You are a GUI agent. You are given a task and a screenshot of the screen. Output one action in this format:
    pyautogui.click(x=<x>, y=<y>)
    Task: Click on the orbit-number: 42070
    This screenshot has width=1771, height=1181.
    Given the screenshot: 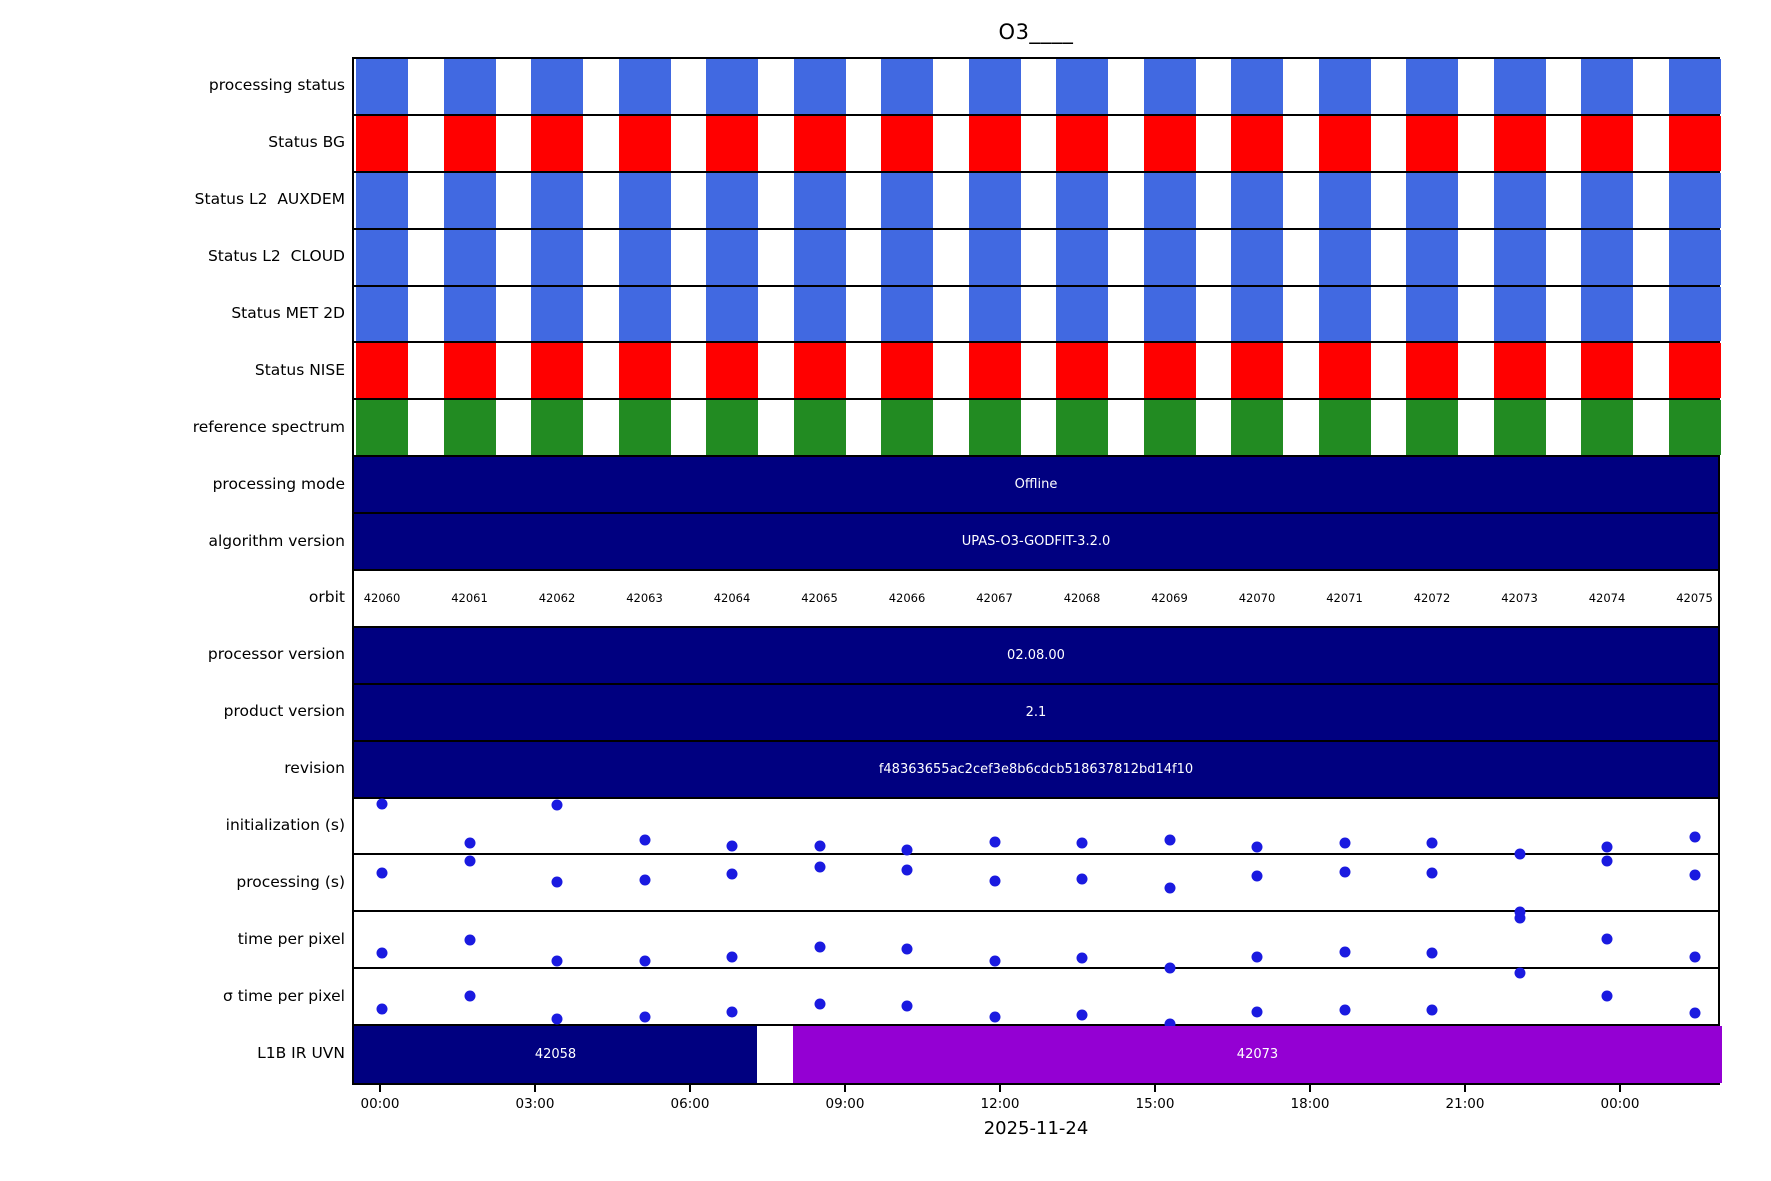 What is the action you would take?
    pyautogui.click(x=1257, y=598)
    